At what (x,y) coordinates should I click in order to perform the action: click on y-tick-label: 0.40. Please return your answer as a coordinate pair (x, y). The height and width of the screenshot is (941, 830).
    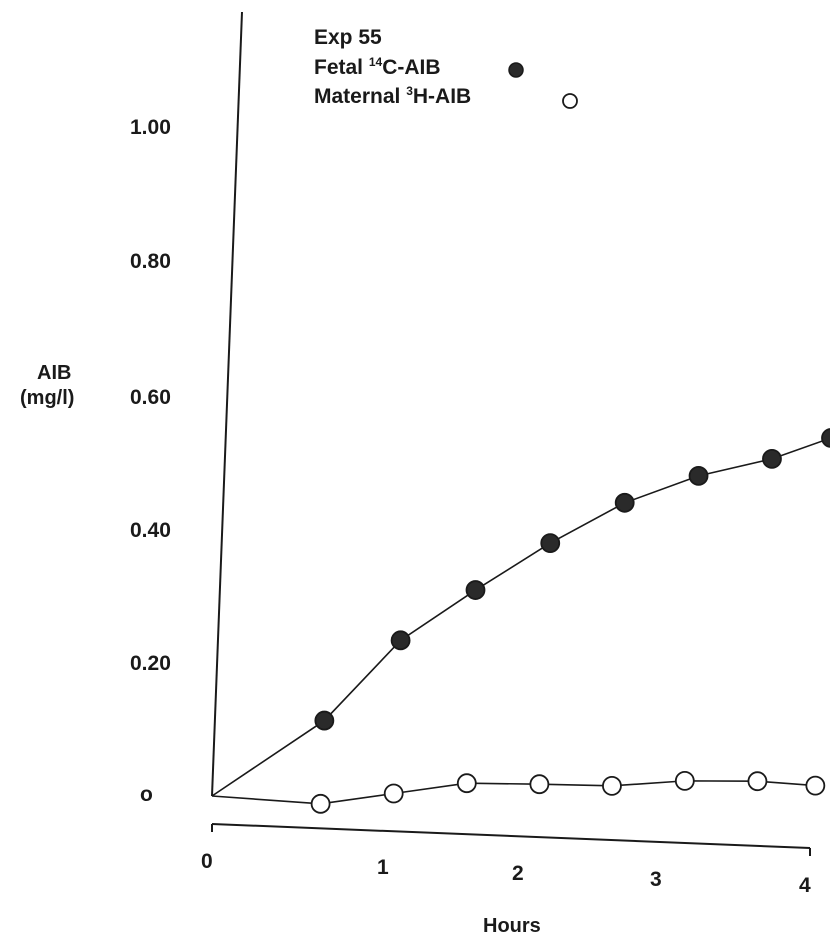
    Looking at the image, I should click on (150, 530).